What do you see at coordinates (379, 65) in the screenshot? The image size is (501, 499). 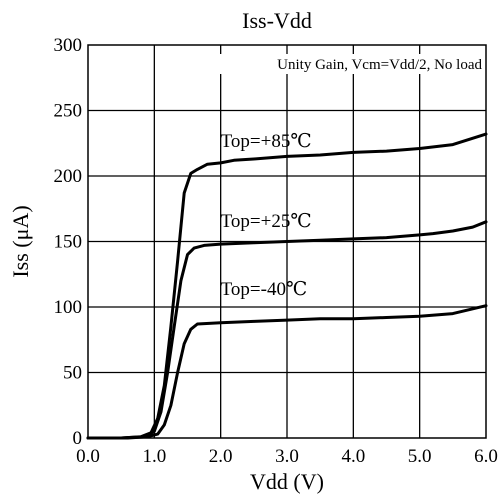 I see `chart-annotation: Unity Gain, Vcm=Vdd/2, No load` at bounding box center [379, 65].